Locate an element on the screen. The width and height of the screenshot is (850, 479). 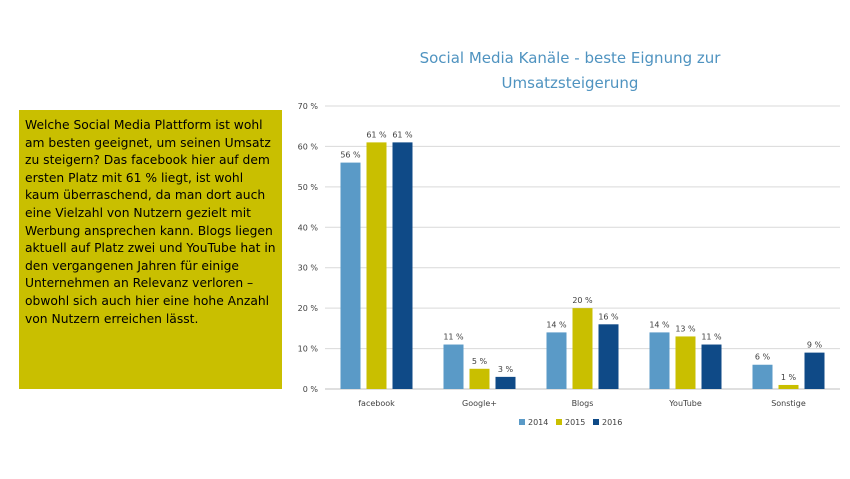
y-tick-label: 30 % is located at coordinates (308, 268).